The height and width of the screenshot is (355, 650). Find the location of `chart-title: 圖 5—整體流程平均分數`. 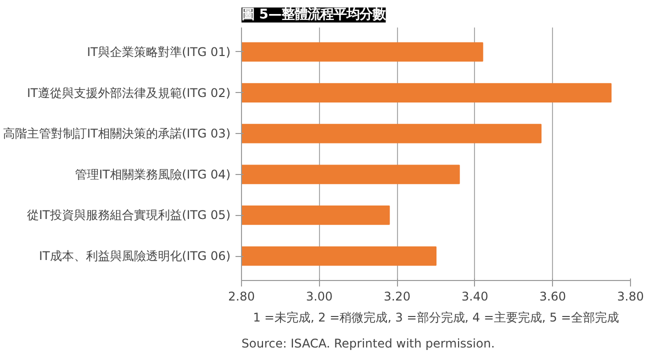

chart-title: 圖 5—整體流程平均分數 is located at coordinates (314, 14).